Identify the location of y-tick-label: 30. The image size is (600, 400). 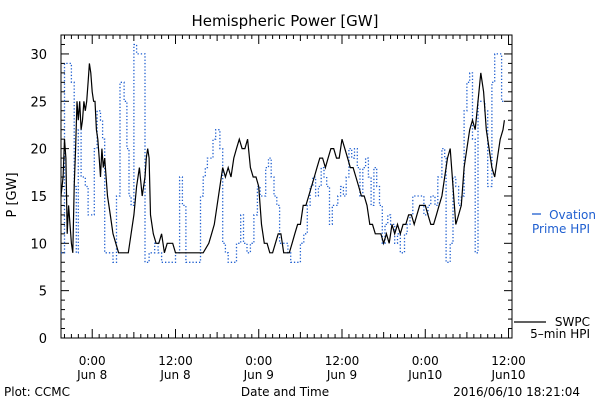
(38, 55).